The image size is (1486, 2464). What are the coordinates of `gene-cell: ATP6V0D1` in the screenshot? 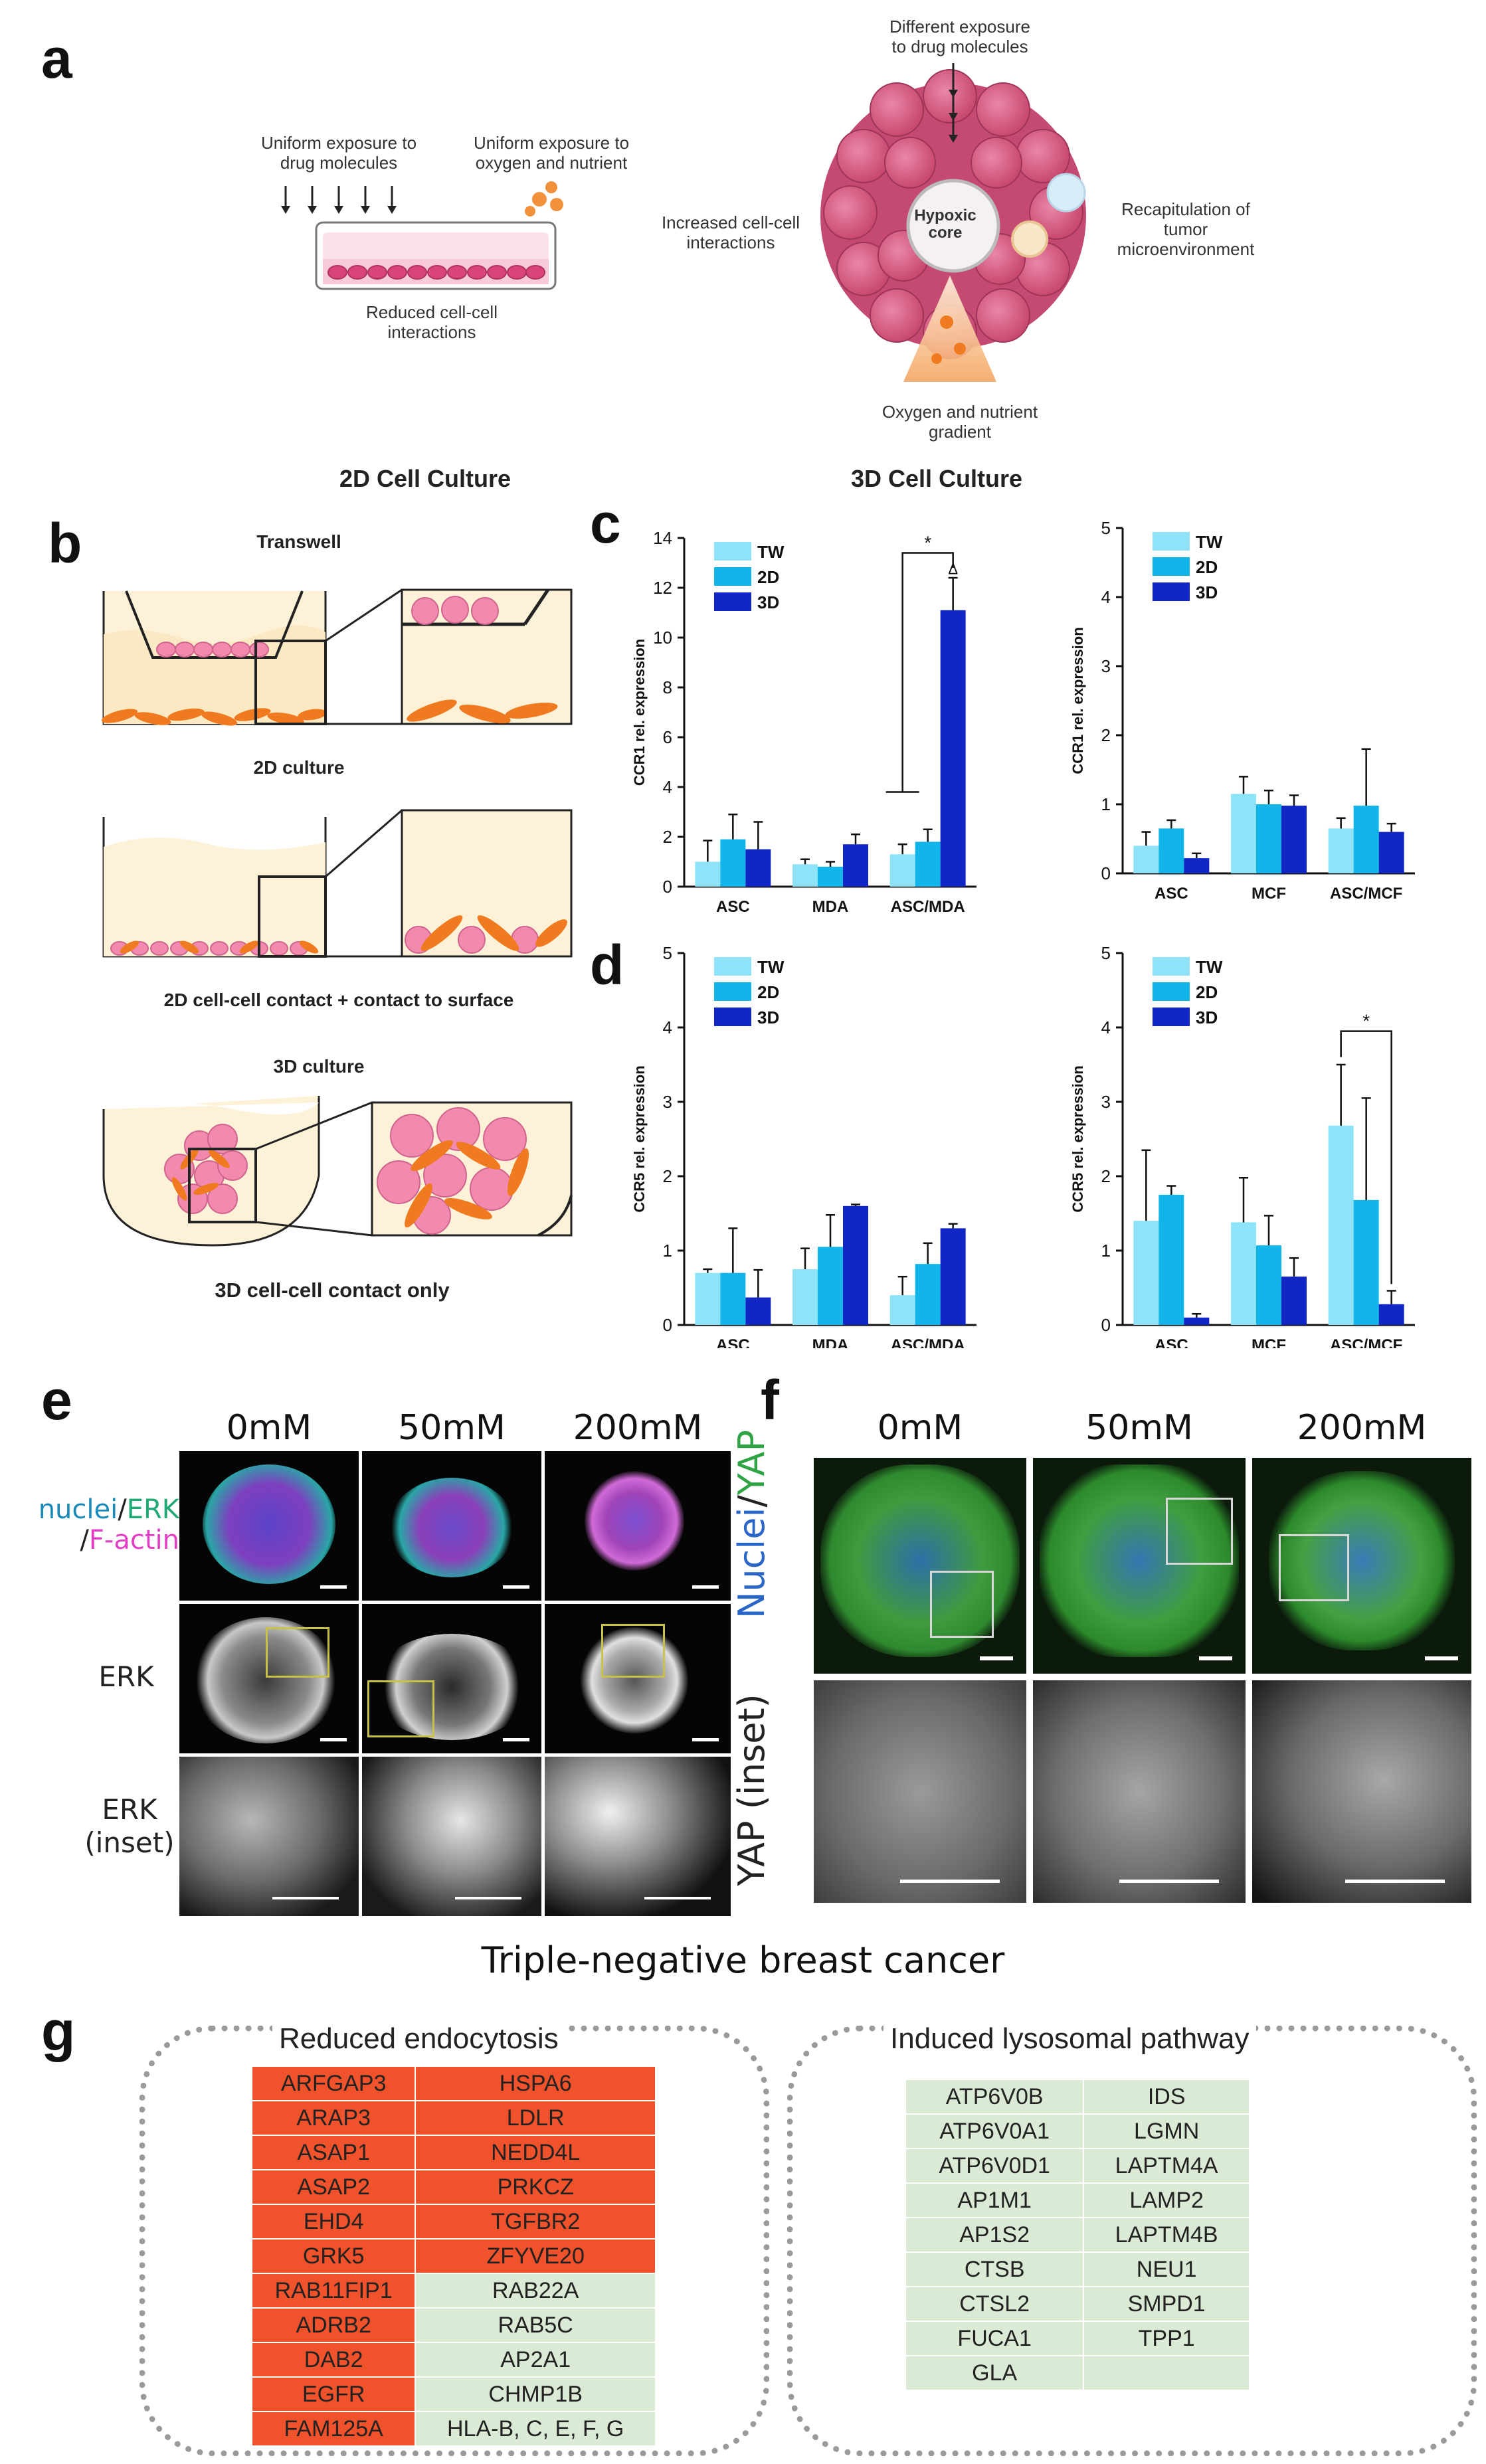 It's located at (994, 2166).